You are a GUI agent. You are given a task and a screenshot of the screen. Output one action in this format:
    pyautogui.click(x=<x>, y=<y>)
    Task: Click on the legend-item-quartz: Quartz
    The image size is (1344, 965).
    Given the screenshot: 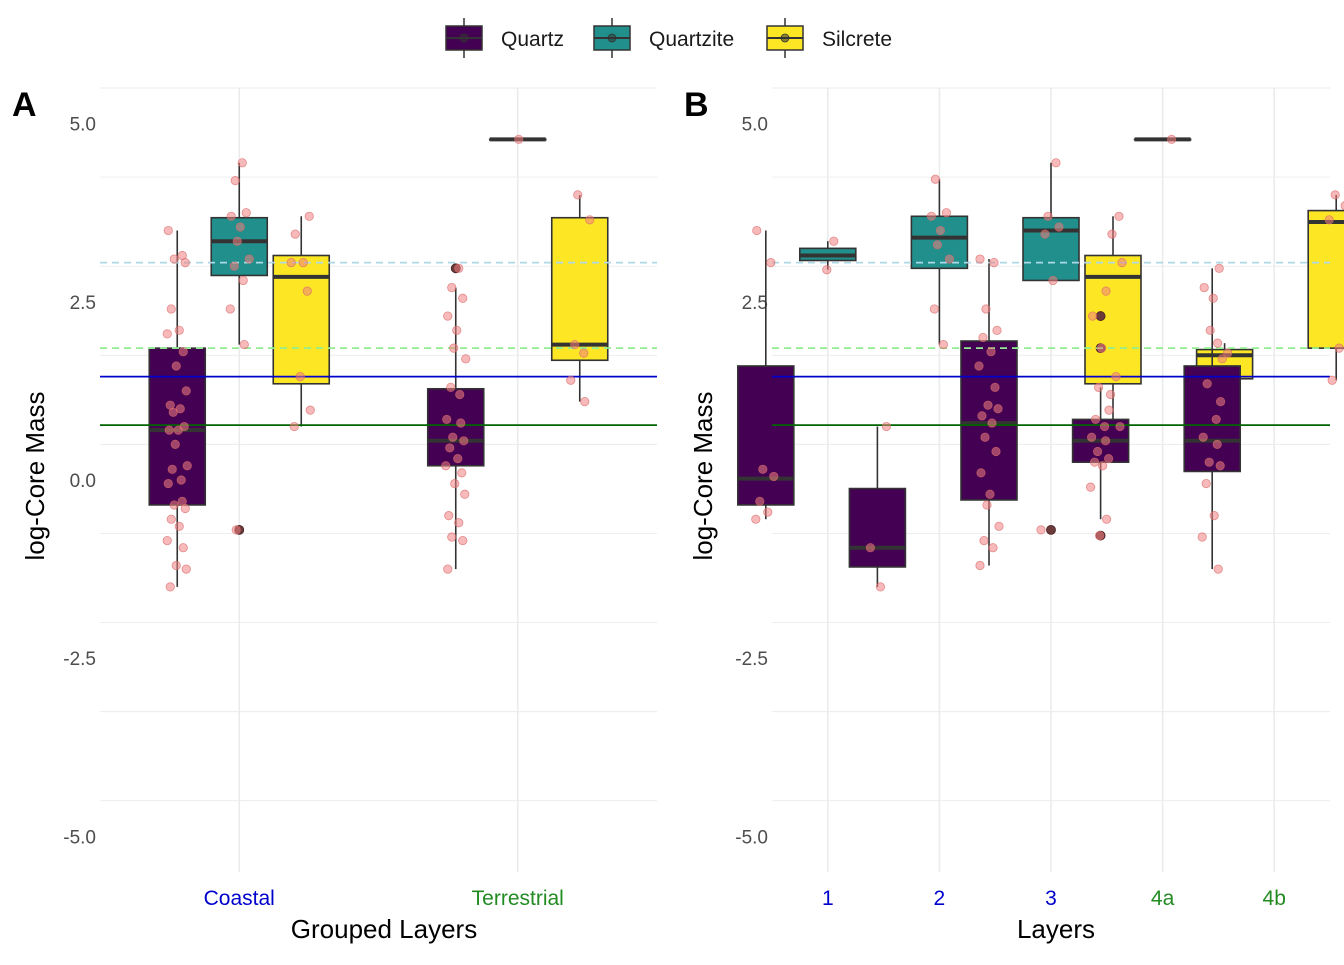 What is the action you would take?
    pyautogui.click(x=504, y=38)
    